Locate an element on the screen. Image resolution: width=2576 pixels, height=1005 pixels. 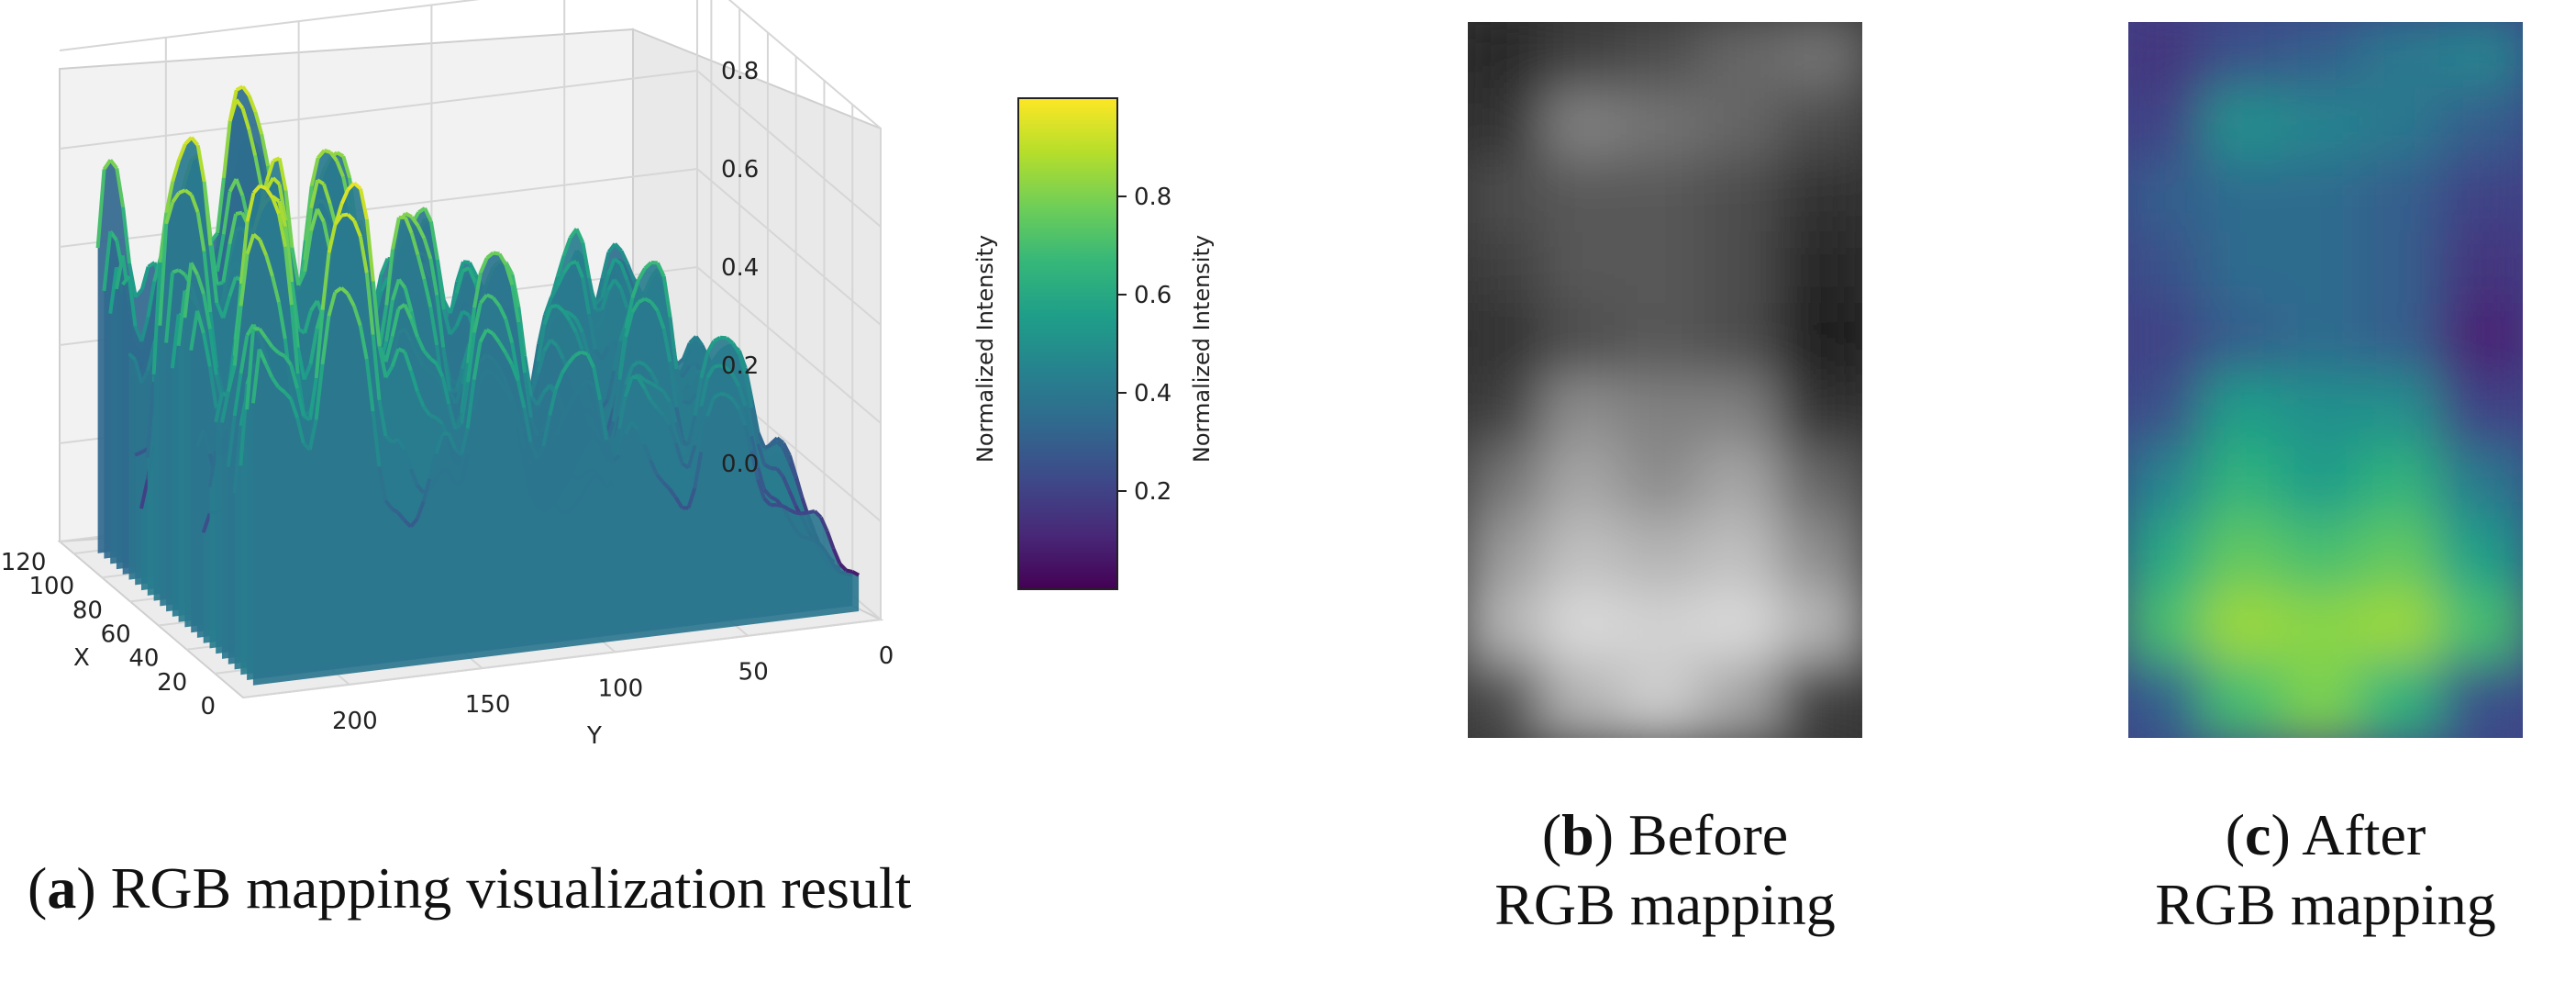
z-tick-label: 0.2 is located at coordinates (740, 366).